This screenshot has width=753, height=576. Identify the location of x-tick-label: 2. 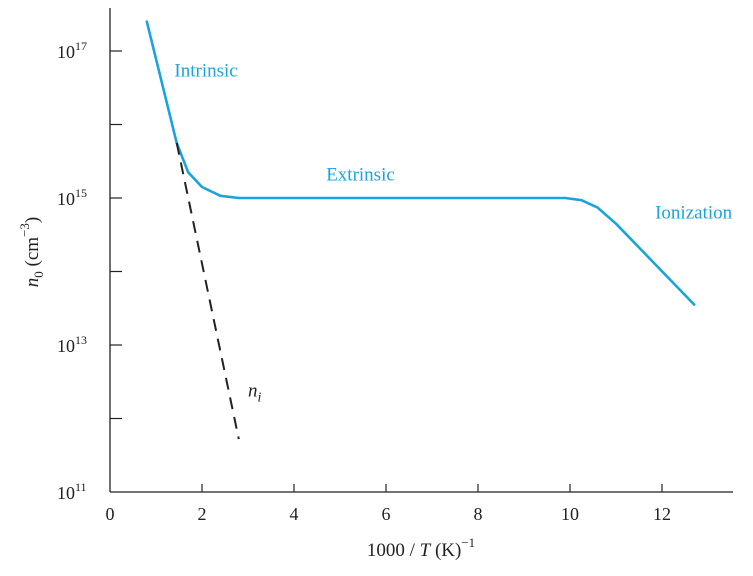
(202, 514).